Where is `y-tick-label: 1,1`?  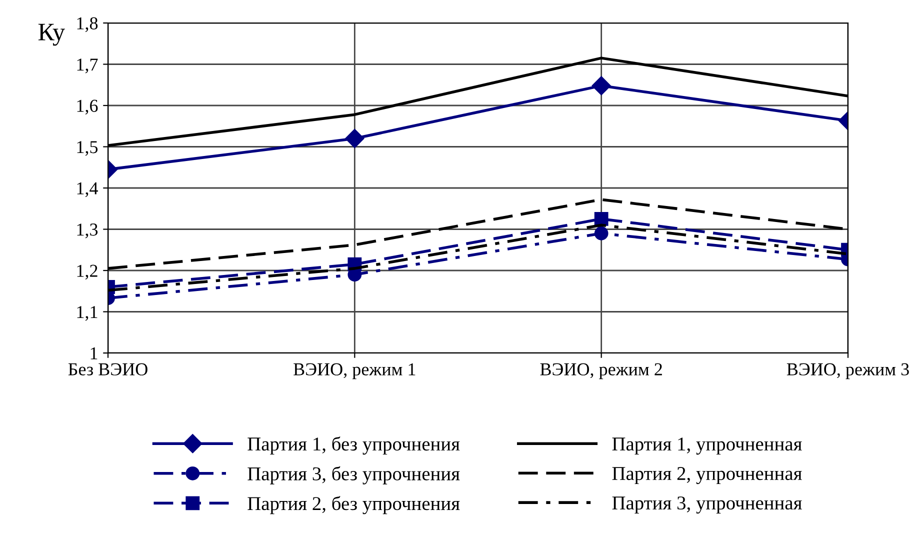 y-tick-label: 1,1 is located at coordinates (87, 313).